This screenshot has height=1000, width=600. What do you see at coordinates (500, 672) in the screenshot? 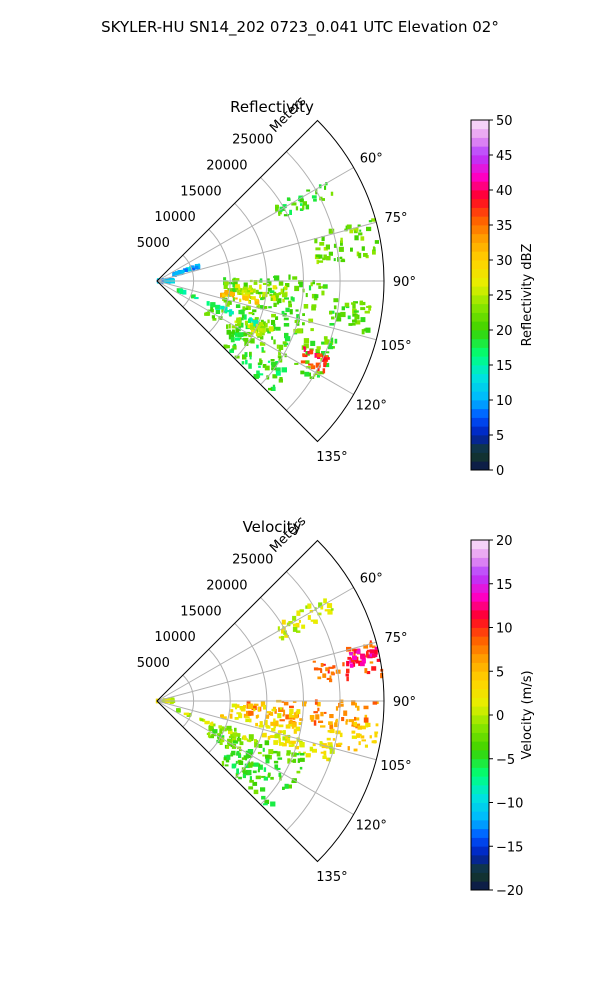
I see `colorbar-tick-label: 5` at bounding box center [500, 672].